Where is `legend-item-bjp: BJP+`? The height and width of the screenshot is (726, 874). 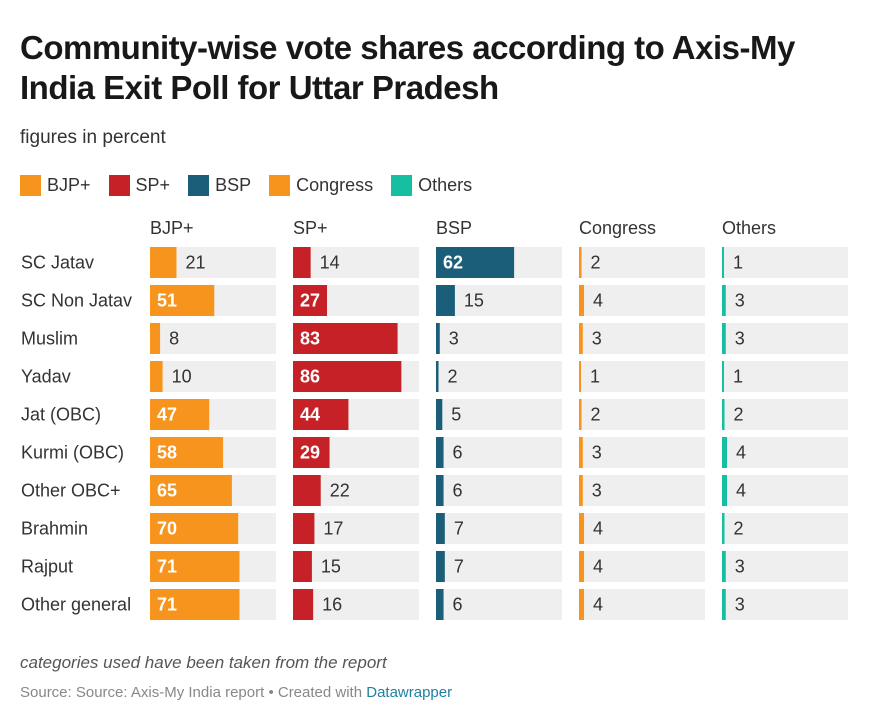 legend-item-bjp: BJP+ is located at coordinates (55, 185).